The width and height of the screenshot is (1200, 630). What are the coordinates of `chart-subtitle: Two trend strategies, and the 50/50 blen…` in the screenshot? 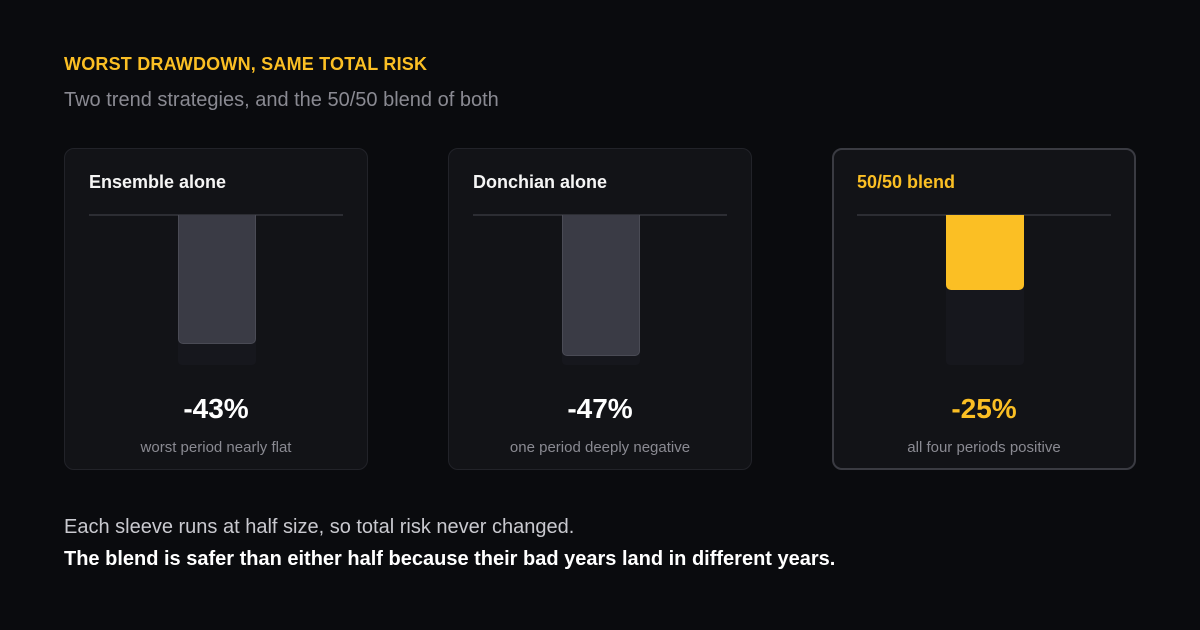 It's located at (281, 100).